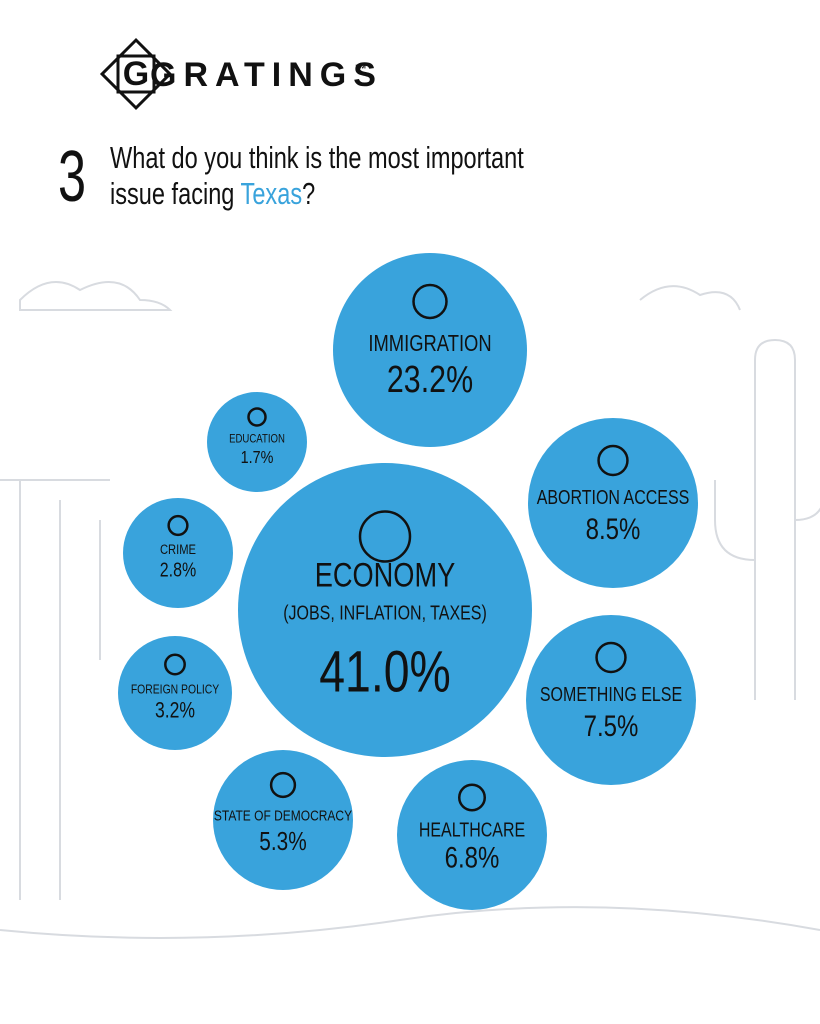  I want to click on bubble-group: ABORTION ACCESS 8.5%, so click(613, 503).